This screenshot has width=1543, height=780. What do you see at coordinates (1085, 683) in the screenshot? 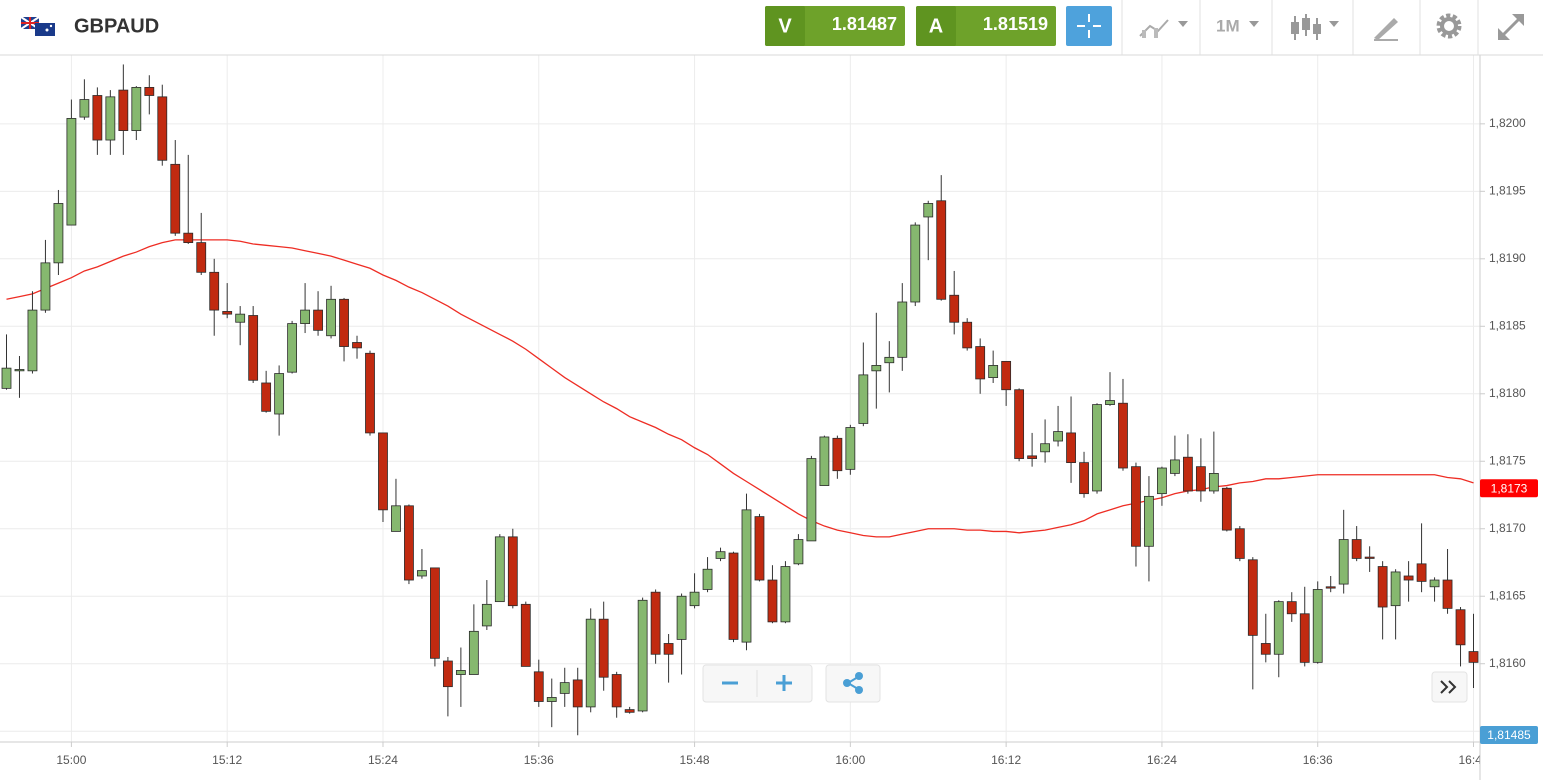
I see `zoom-controls` at bounding box center [1085, 683].